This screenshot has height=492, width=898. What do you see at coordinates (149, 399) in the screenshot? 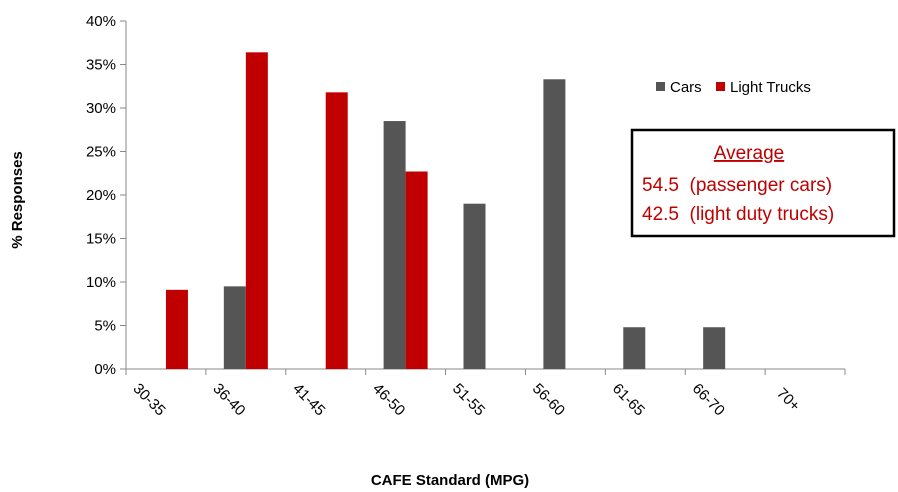
I see `x-tick-label: 30-35` at bounding box center [149, 399].